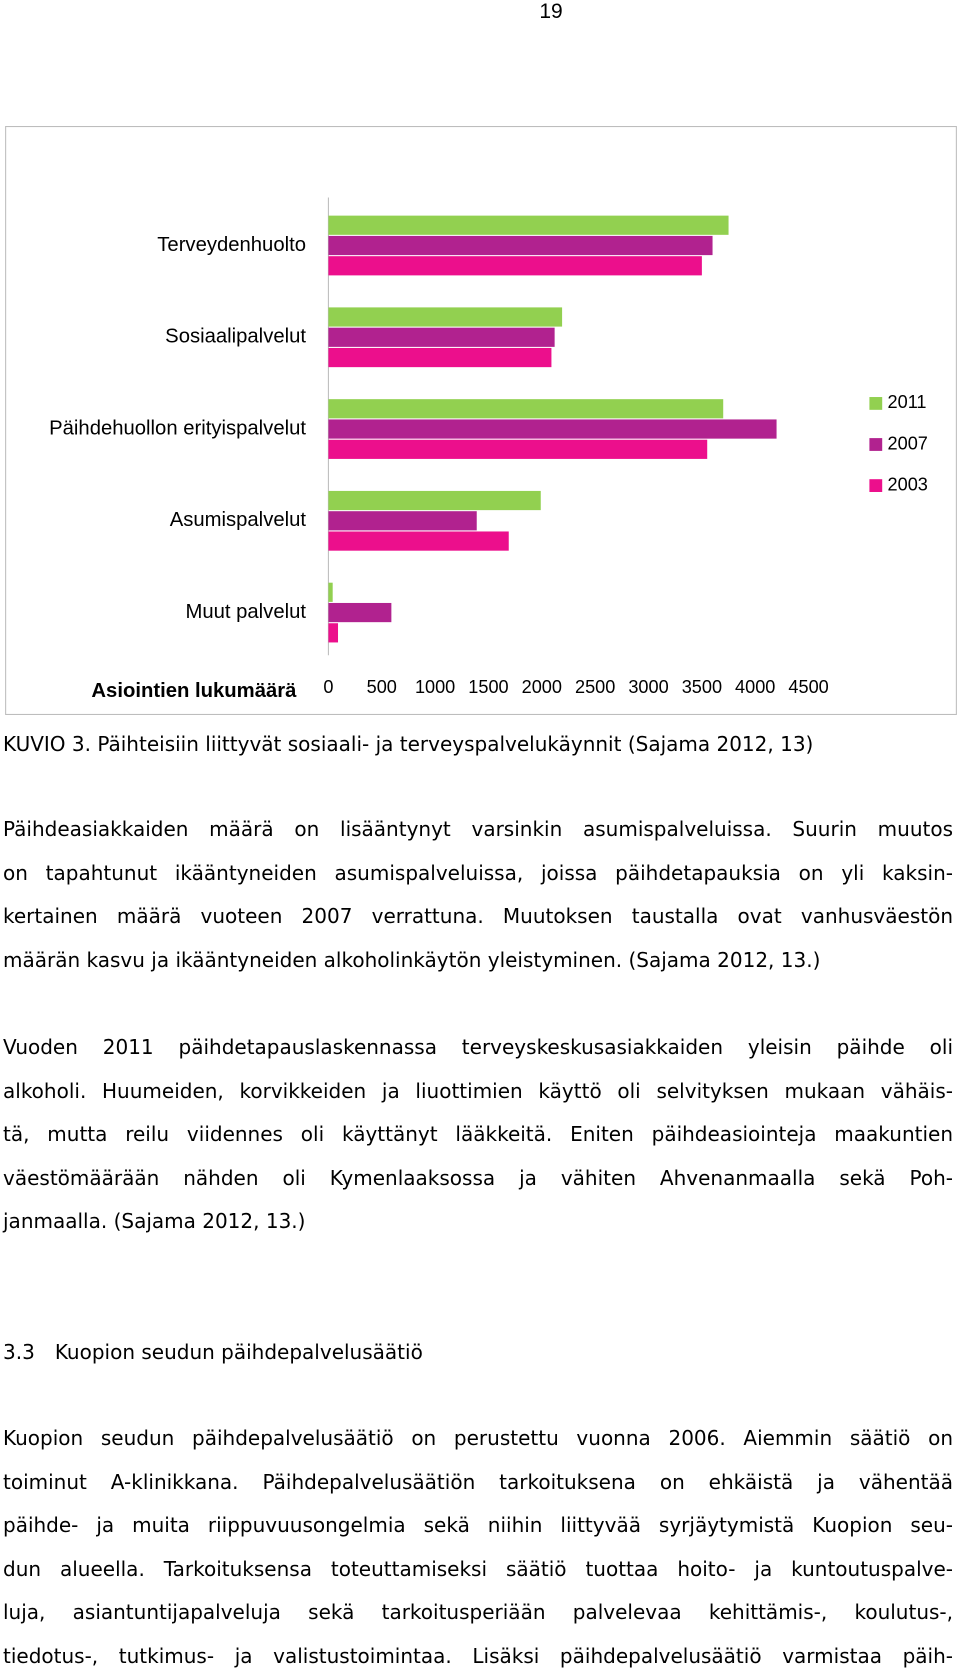 This screenshot has height=1675, width=960. What do you see at coordinates (648, 687) in the screenshot?
I see `x-tick-label: 3000` at bounding box center [648, 687].